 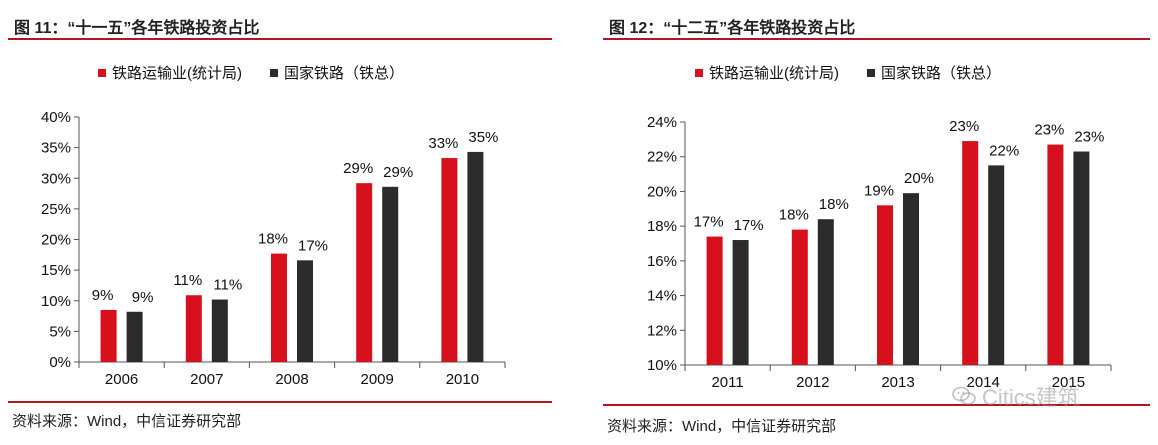 I want to click on x-tick-label: 2007, so click(x=206, y=379).